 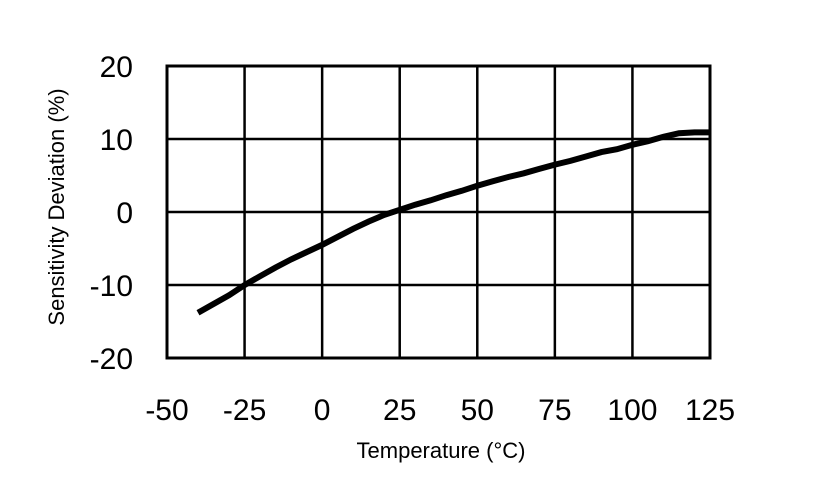 What do you see at coordinates (111, 286) in the screenshot?
I see `y-tick-label: -10` at bounding box center [111, 286].